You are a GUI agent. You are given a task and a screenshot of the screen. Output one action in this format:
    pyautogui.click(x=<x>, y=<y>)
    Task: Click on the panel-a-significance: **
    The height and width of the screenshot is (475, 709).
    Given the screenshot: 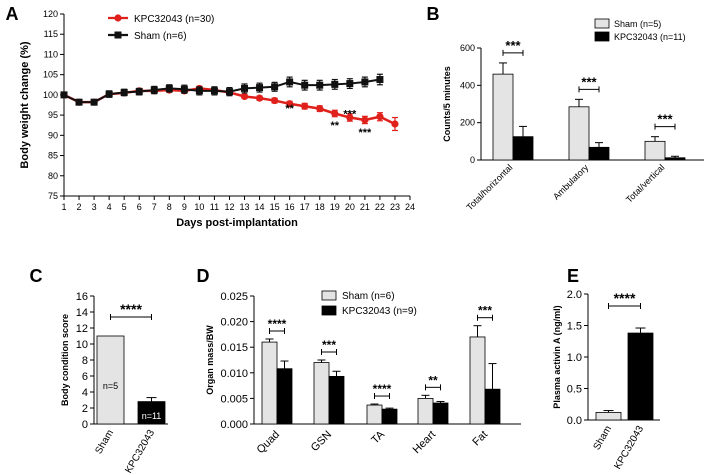 What is the action you would take?
    pyautogui.click(x=289, y=109)
    